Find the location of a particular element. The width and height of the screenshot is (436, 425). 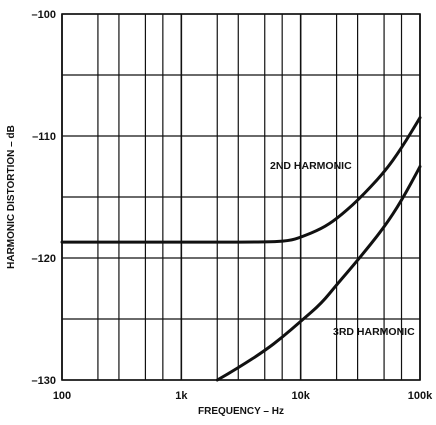

y-tick-label: –110 is located at coordinates (44, 137).